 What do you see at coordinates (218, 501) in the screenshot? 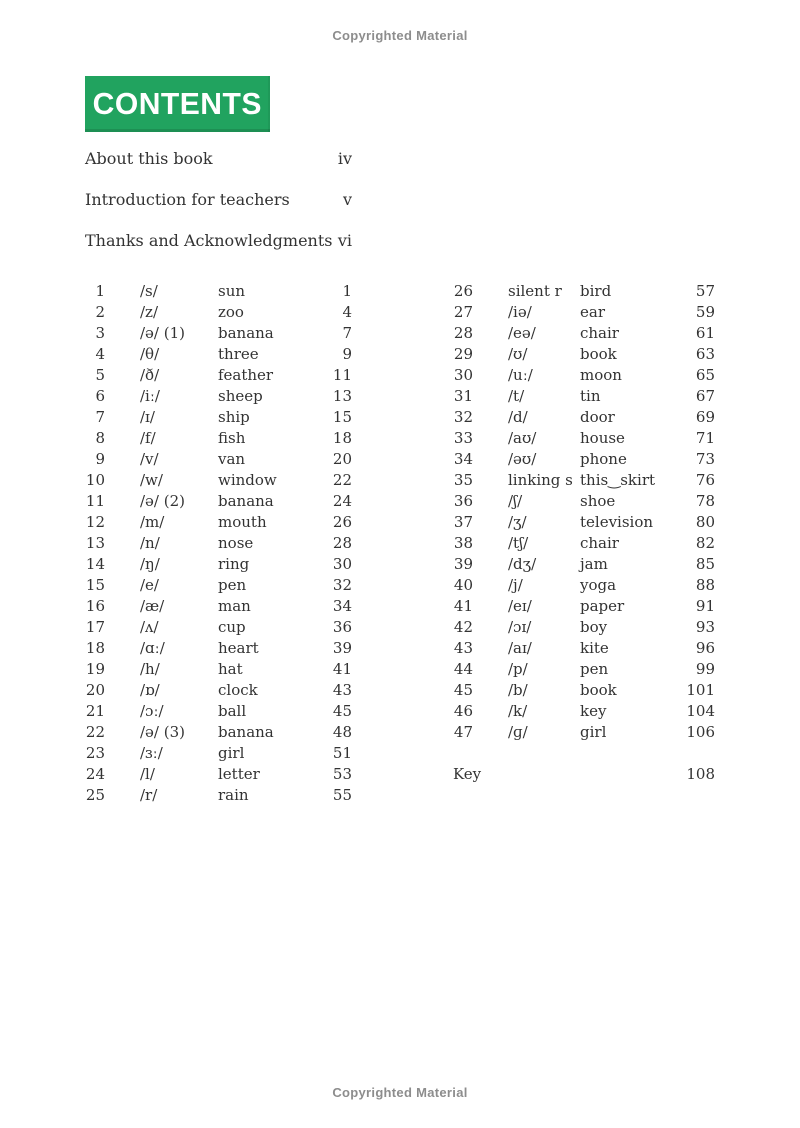
I see `contents-row: 11 /ə/ (2) banana 24` at bounding box center [218, 501].